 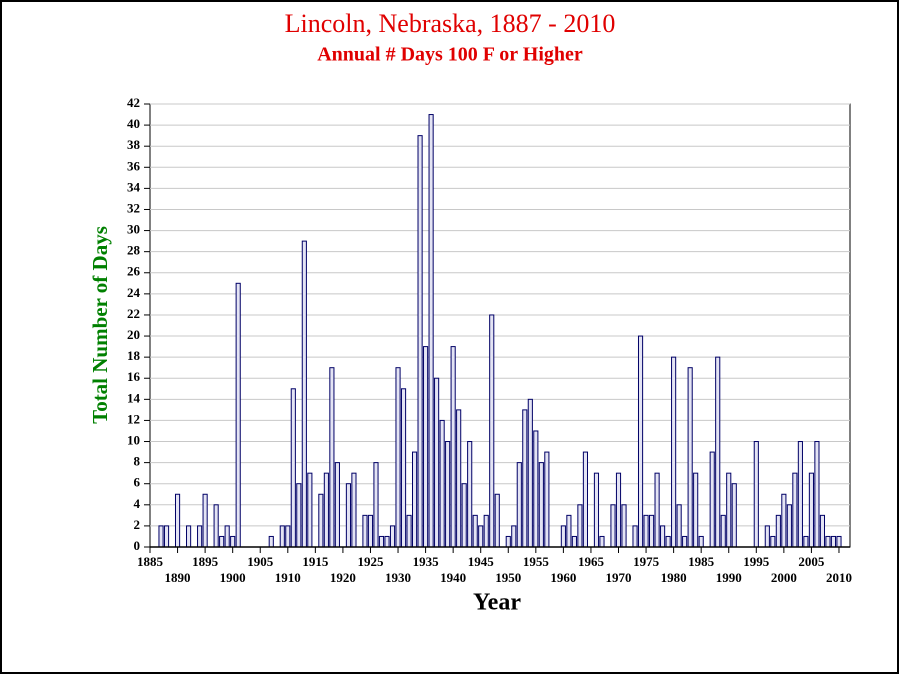 I want to click on x-tick-label: 1925, so click(x=370, y=561).